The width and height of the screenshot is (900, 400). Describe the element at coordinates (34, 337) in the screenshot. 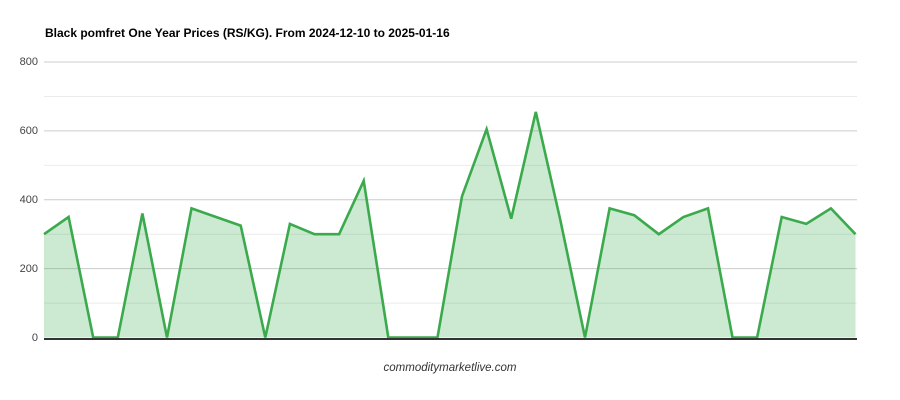

I see `y-tick-label: 0` at that location.